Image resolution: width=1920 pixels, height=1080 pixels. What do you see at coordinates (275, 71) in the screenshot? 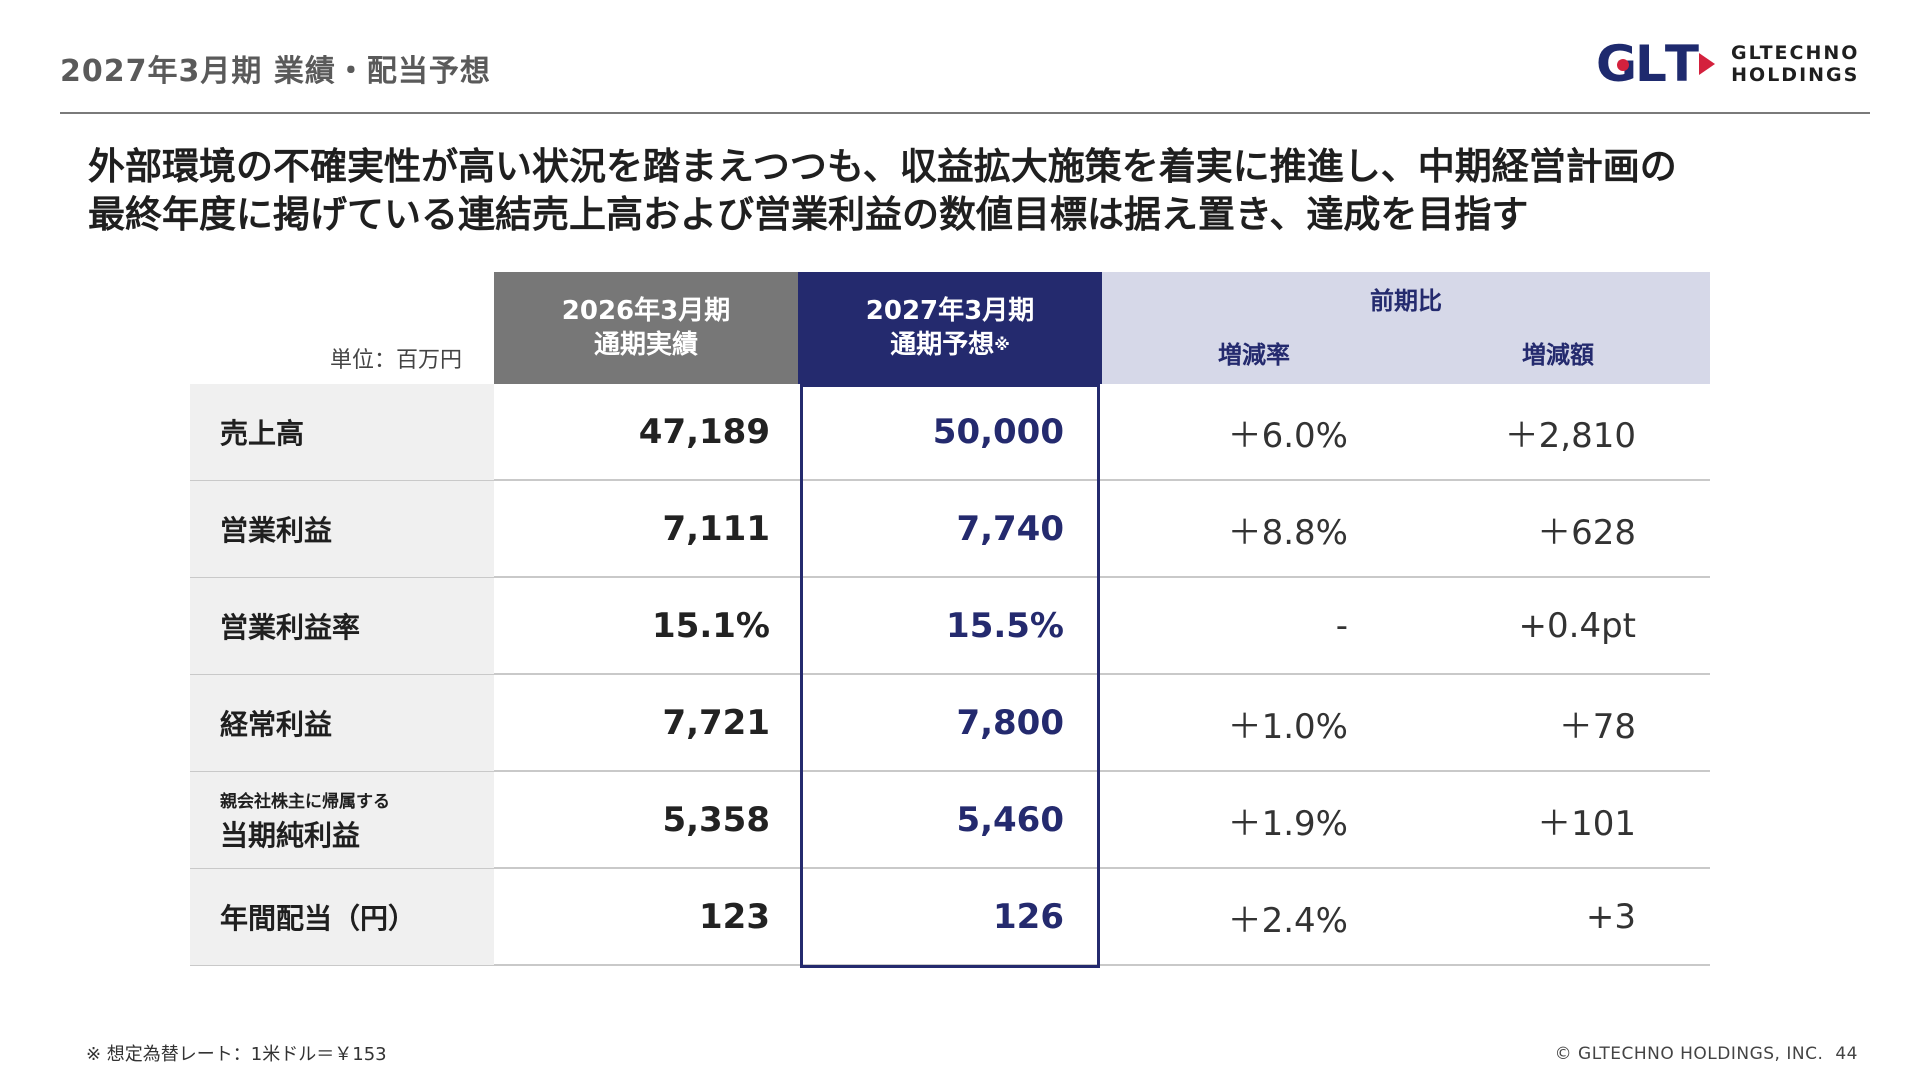
I see `slide-title: 2027年3月期 業績・配当予想` at bounding box center [275, 71].